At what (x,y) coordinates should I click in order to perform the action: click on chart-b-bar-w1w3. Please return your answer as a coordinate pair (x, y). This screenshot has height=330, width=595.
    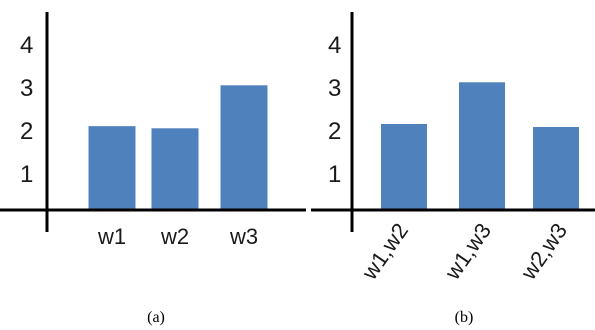
    Looking at the image, I should click on (482, 146).